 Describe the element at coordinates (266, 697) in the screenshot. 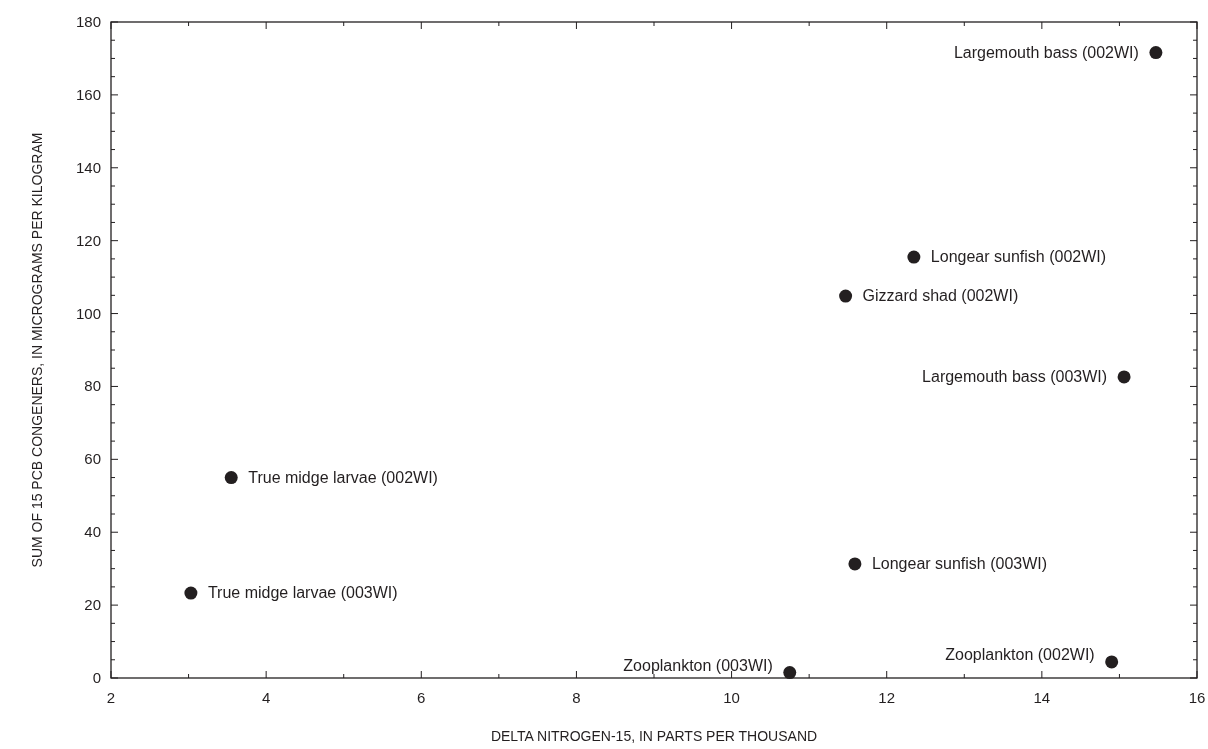

I see `x-tick-label: 4` at that location.